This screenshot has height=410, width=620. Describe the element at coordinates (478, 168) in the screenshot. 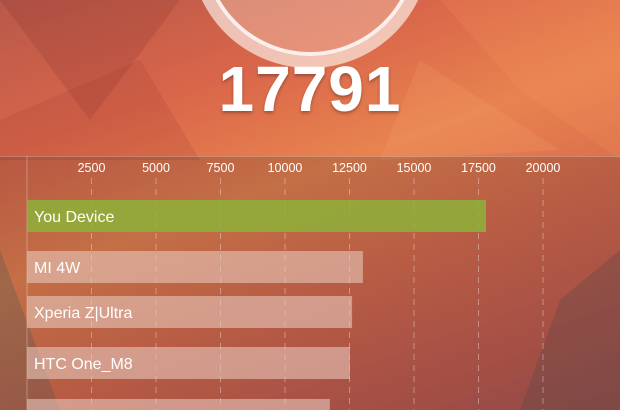

I see `tick-label: 17500` at that location.